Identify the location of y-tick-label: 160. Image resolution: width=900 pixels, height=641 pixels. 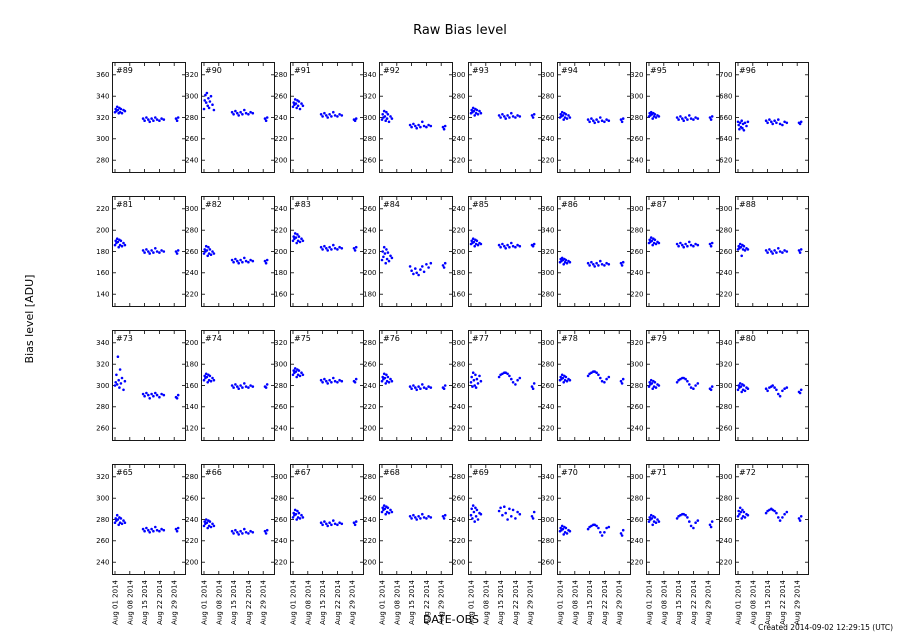
(191, 386).